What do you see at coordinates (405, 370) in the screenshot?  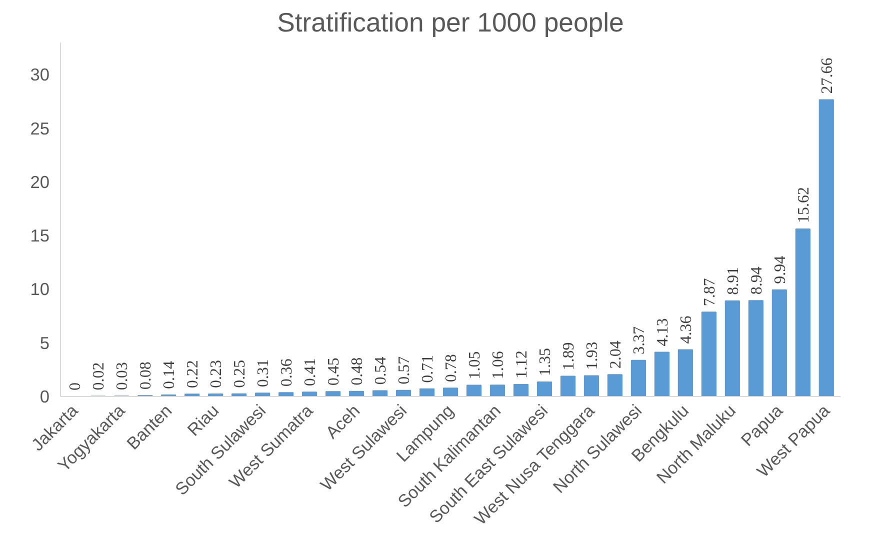 I see `data-label: 0.57` at bounding box center [405, 370].